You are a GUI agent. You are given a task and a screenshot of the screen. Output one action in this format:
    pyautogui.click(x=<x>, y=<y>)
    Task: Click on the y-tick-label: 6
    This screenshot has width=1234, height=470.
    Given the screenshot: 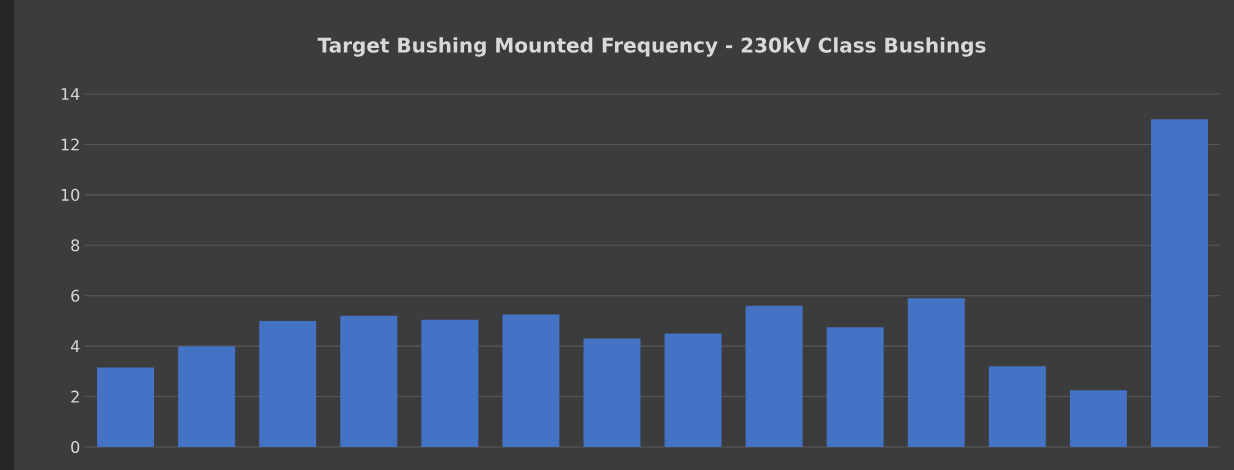 What is the action you would take?
    pyautogui.click(x=75, y=295)
    